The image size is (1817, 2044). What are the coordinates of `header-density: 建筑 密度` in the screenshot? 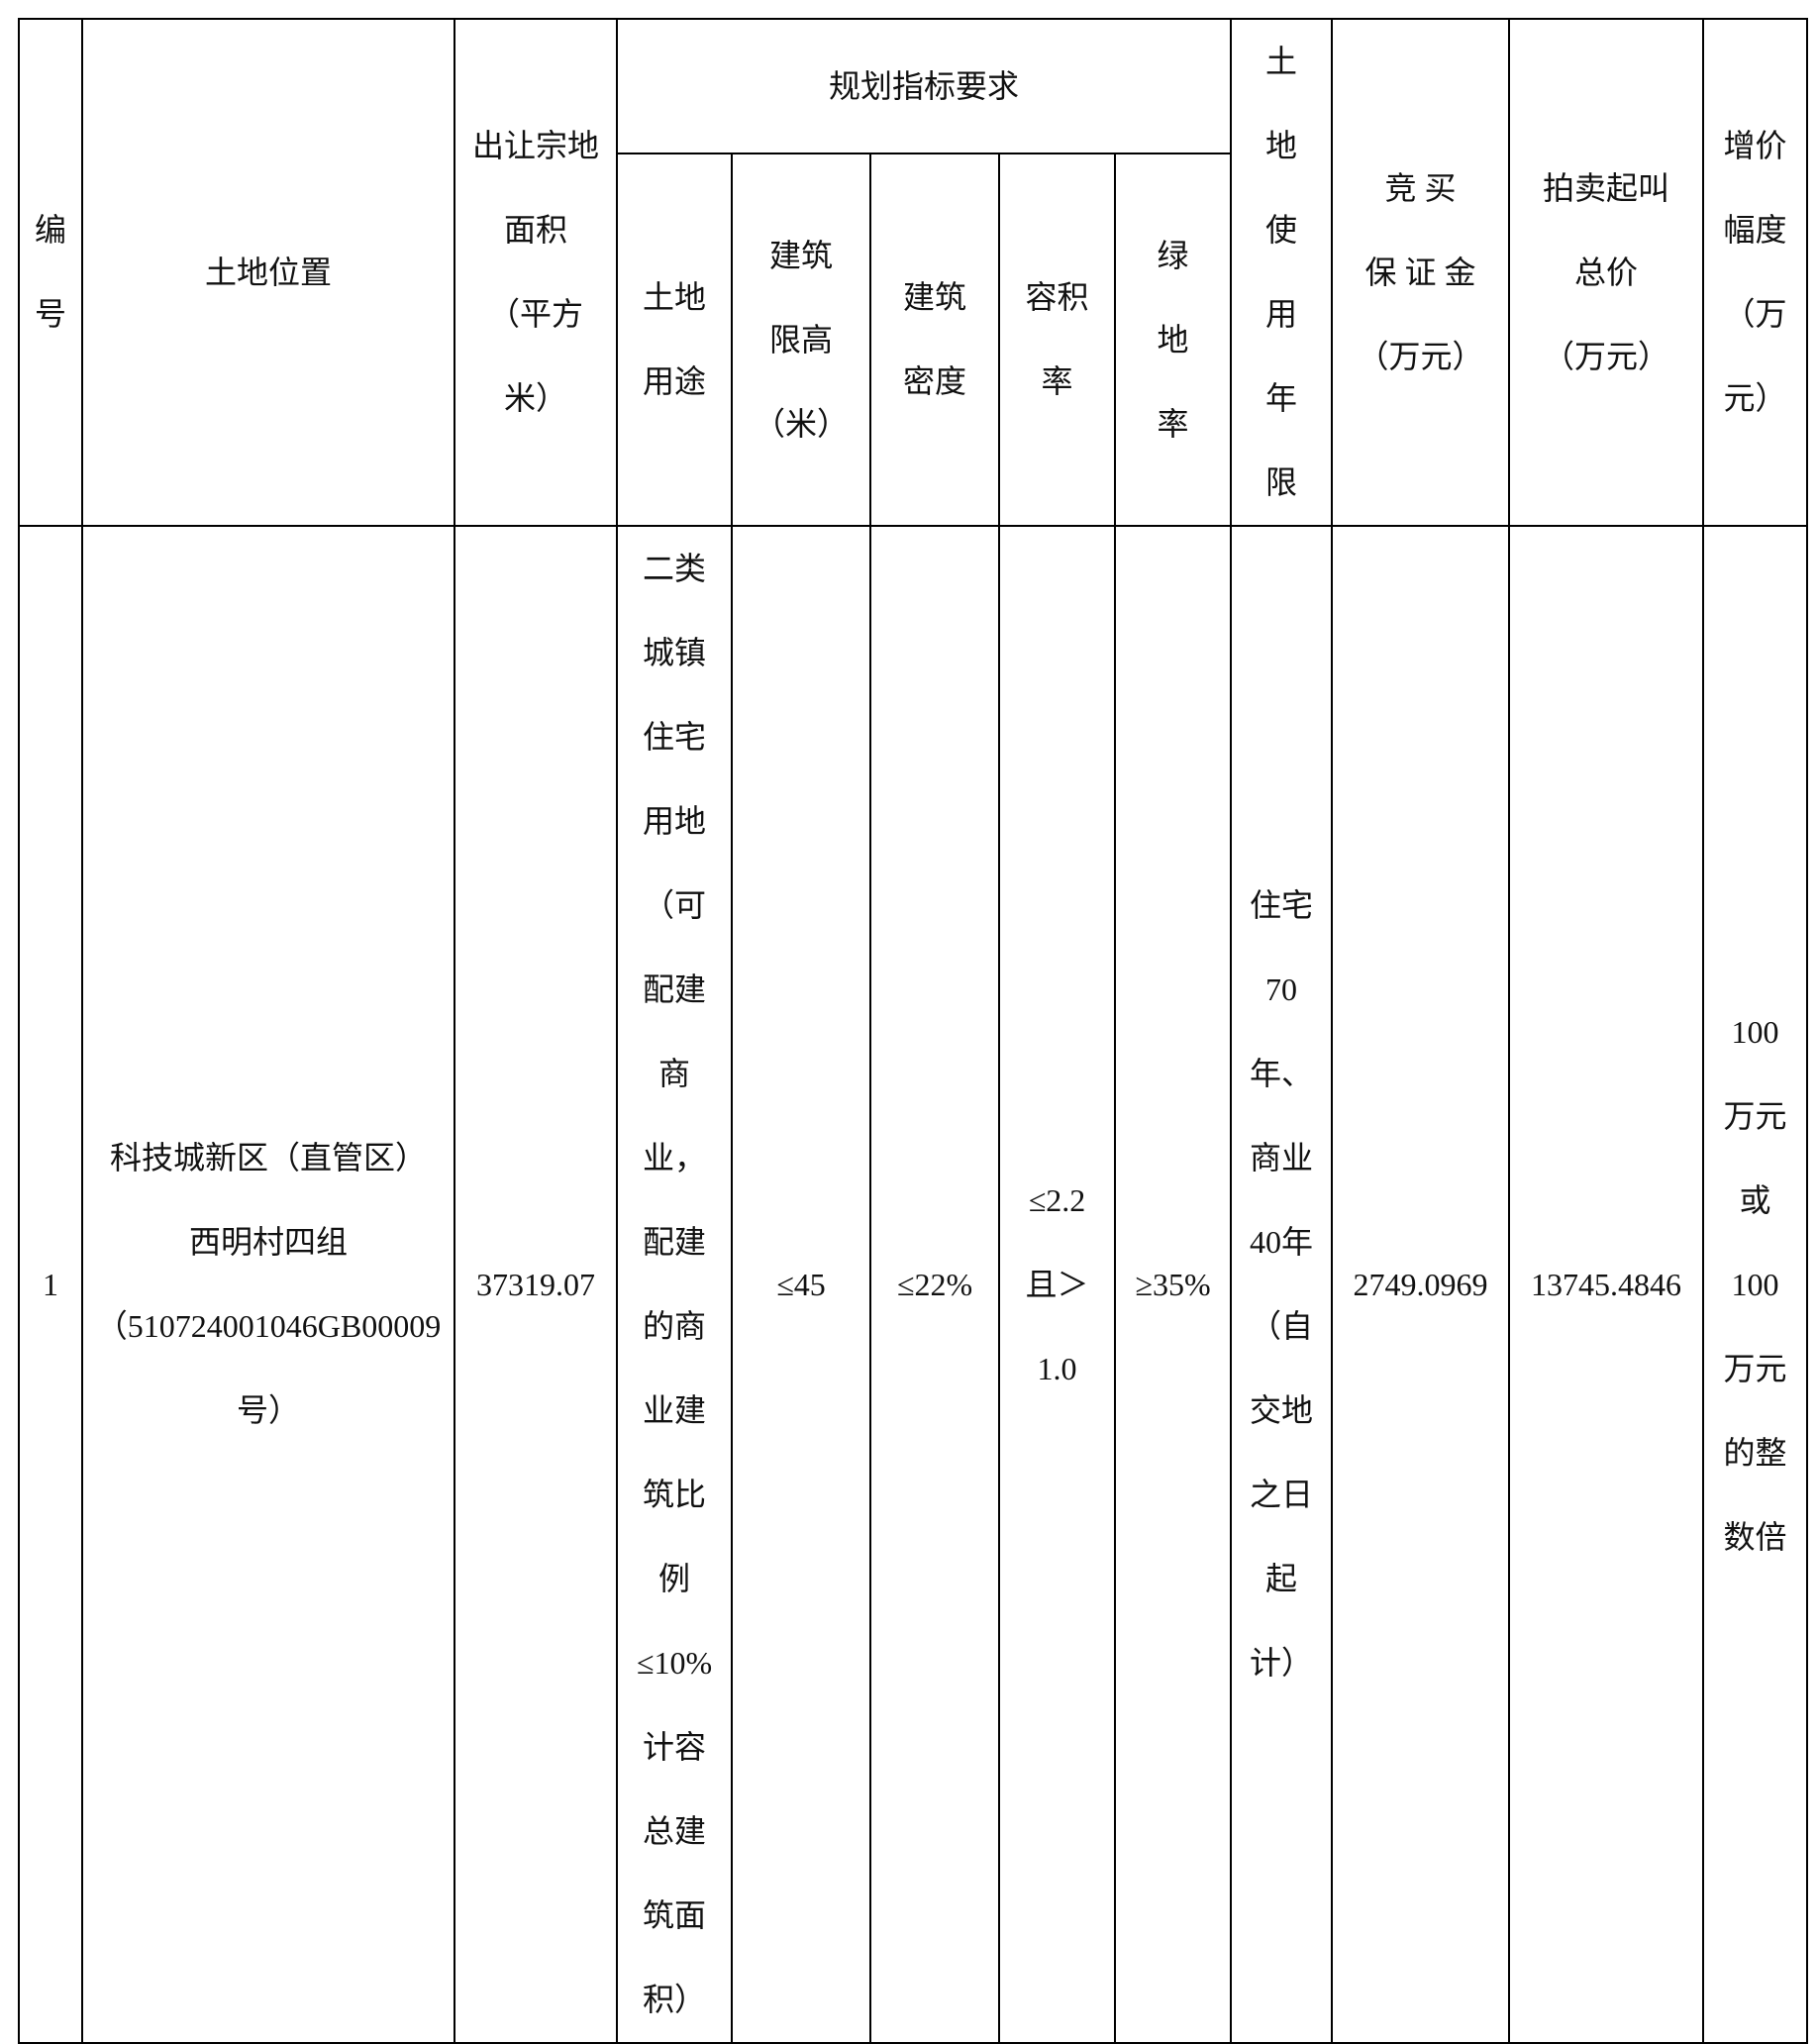 It's located at (934, 340).